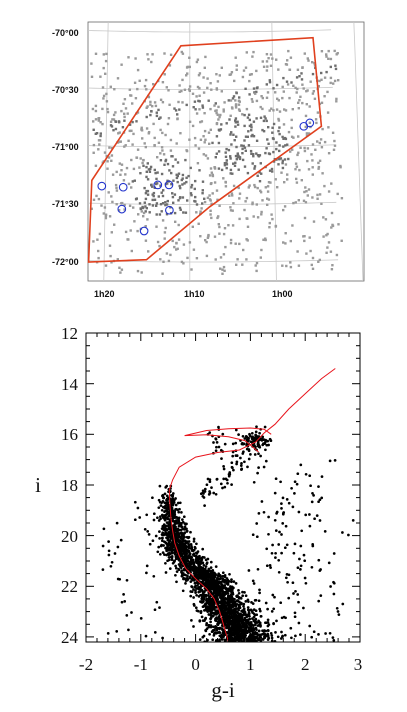 The image size is (407, 712). I want to click on cmd-star-1926, so click(207, 606).